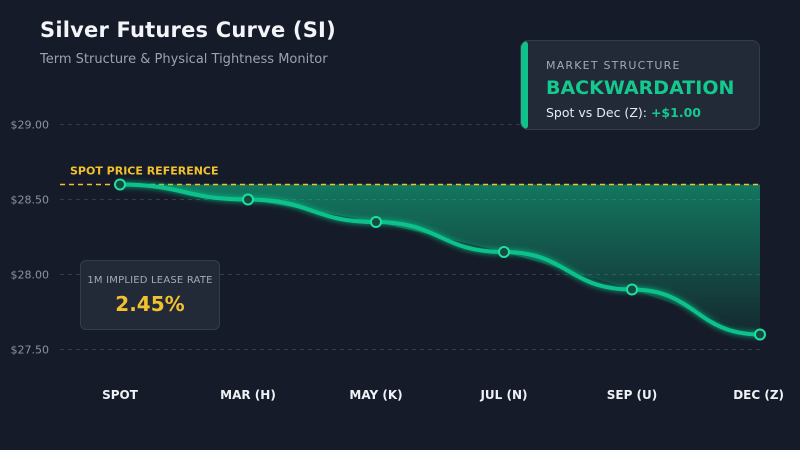  I want to click on spread-value: +$1.00, so click(675, 112).